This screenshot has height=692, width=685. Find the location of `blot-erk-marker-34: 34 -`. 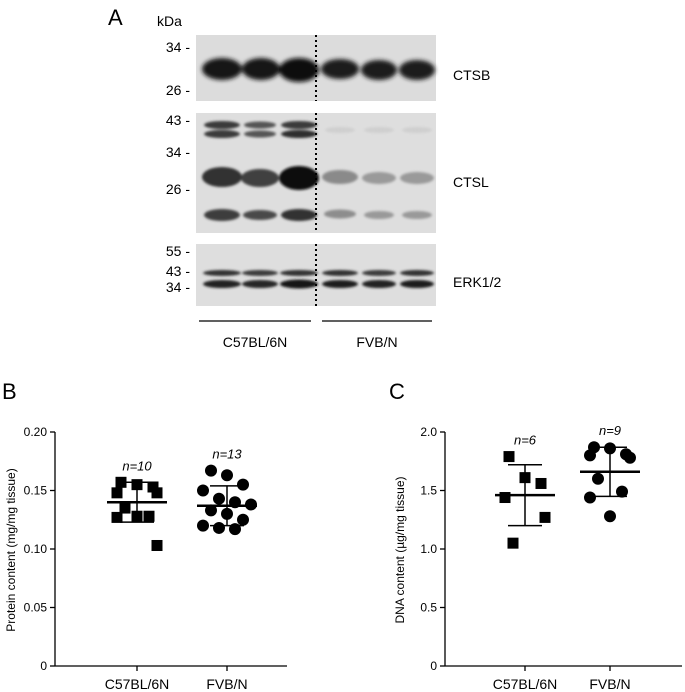

blot-erk-marker-34: 34 - is located at coordinates (178, 287).